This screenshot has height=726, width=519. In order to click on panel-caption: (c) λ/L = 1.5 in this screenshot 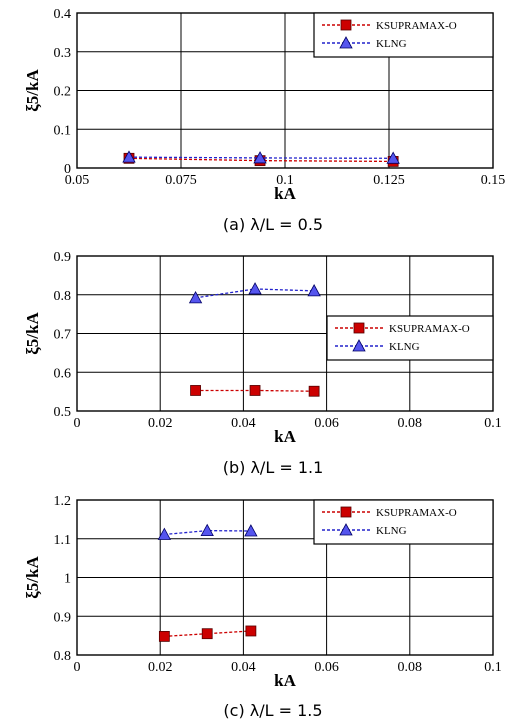, I will do `click(272, 710)`.